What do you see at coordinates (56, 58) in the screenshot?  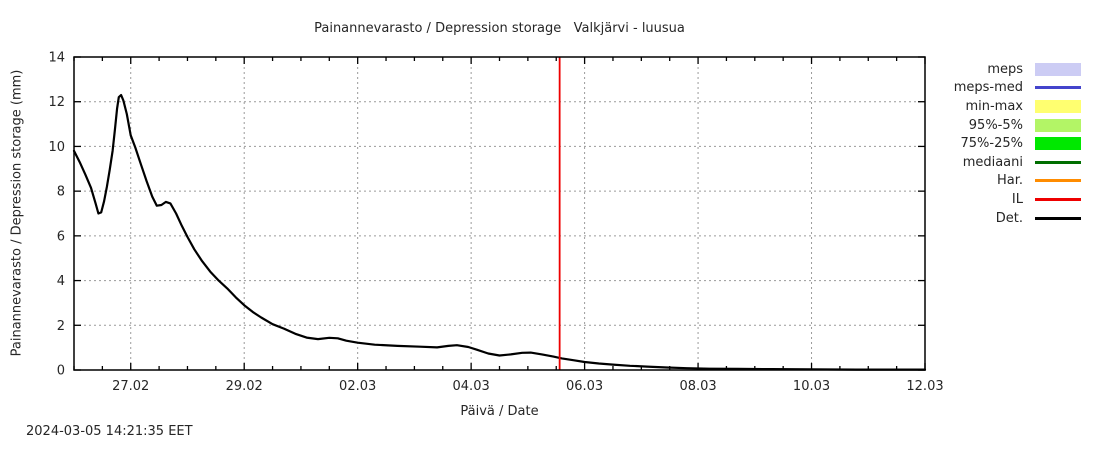 I see `y-tick-label: 14` at bounding box center [56, 58].